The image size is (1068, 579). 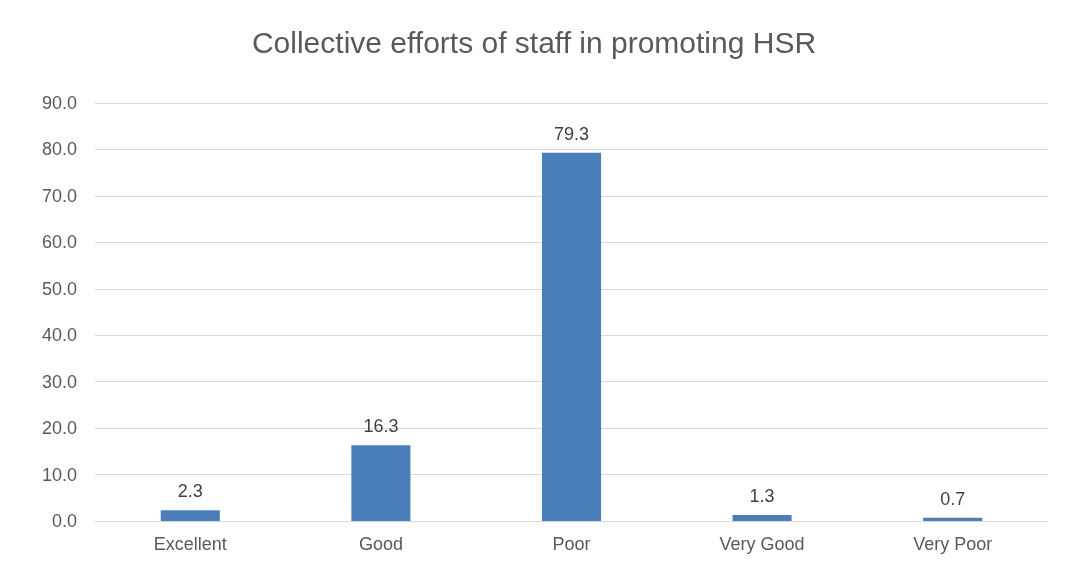 I want to click on data-label: 1.3, so click(x=762, y=495).